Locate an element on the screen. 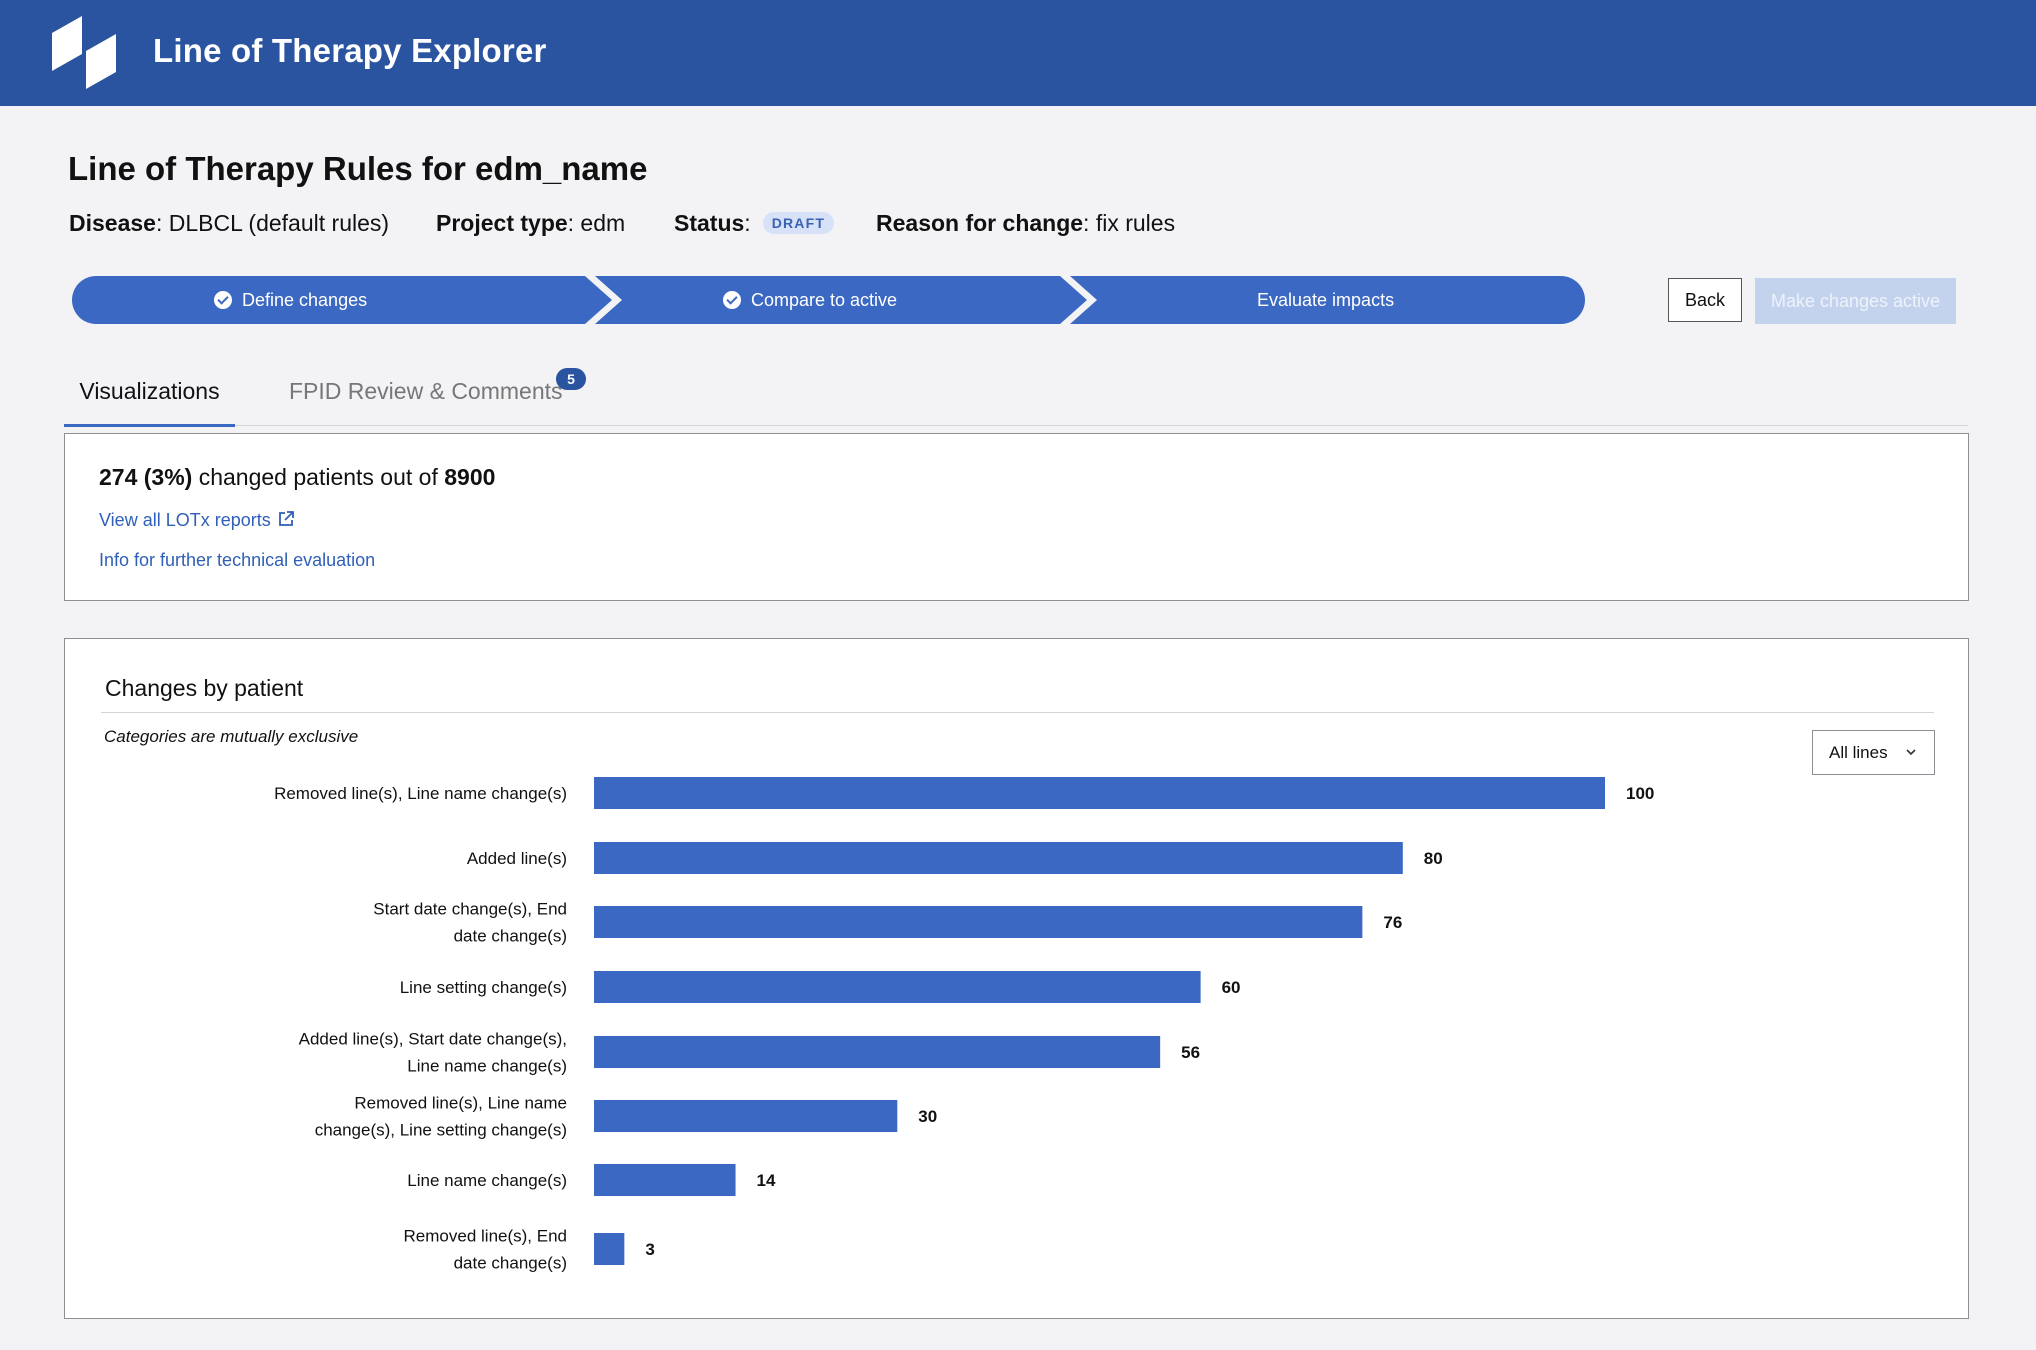 Image resolution: width=2036 pixels, height=1350 pixels. category-label-line: Removed line(s), Line name change(s) is located at coordinates (420, 793).